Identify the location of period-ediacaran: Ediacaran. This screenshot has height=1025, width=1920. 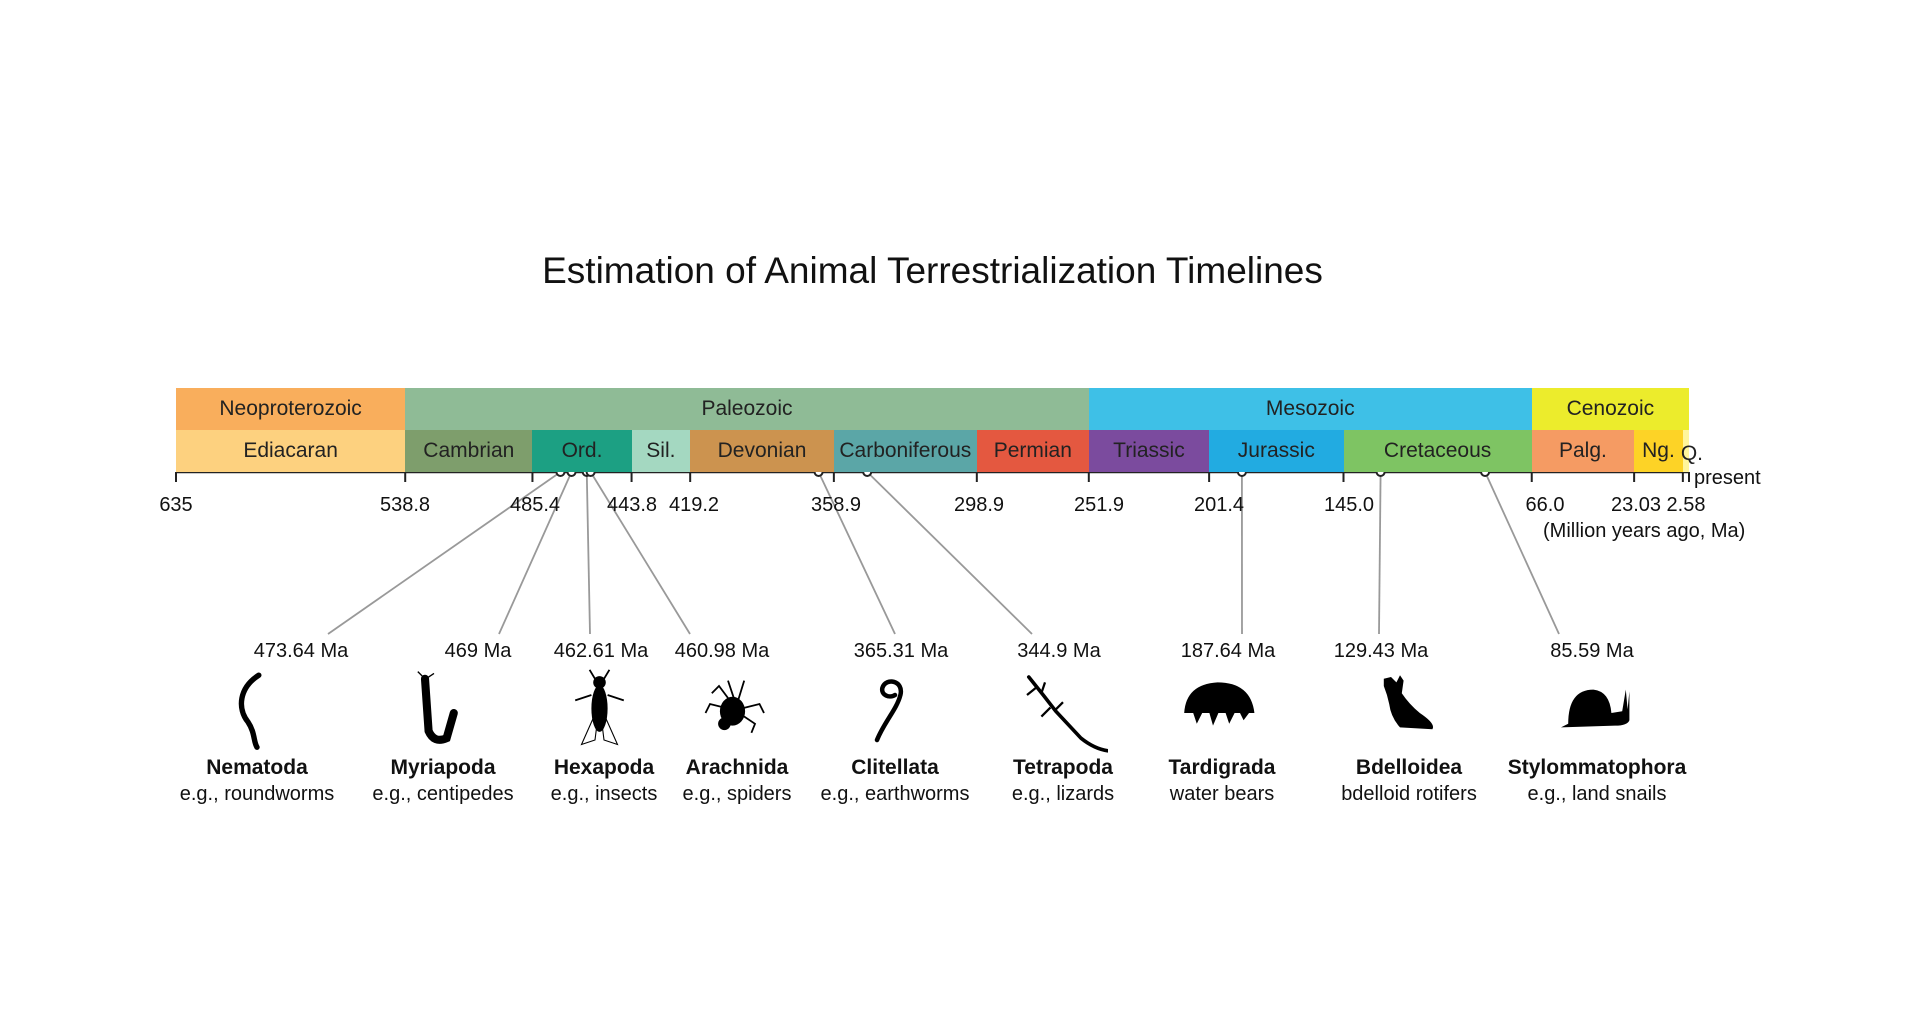
(291, 451).